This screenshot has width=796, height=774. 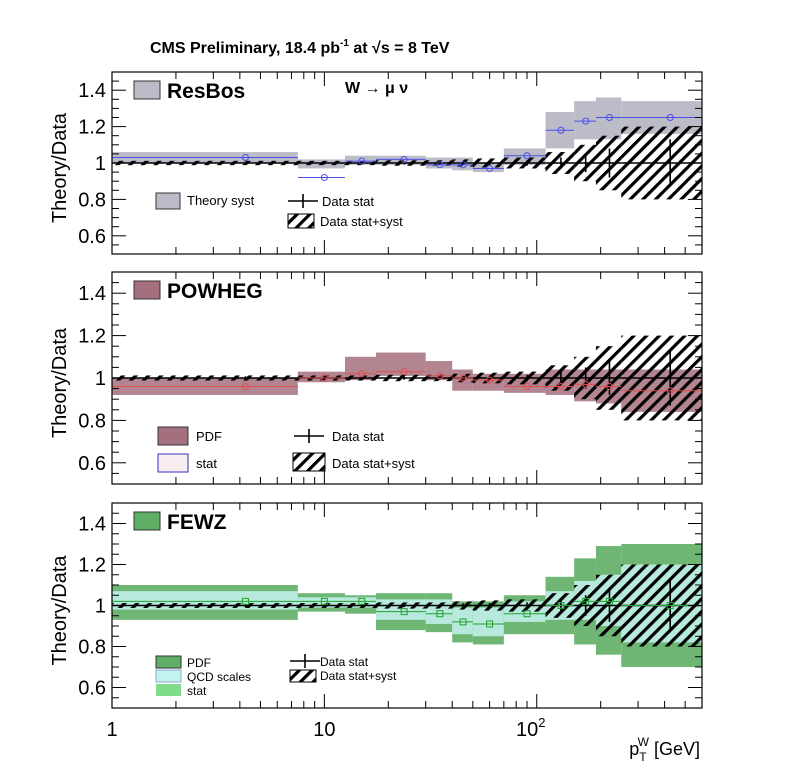 What do you see at coordinates (168, 201) in the screenshot?
I see `legend-theory-syst-swatch` at bounding box center [168, 201].